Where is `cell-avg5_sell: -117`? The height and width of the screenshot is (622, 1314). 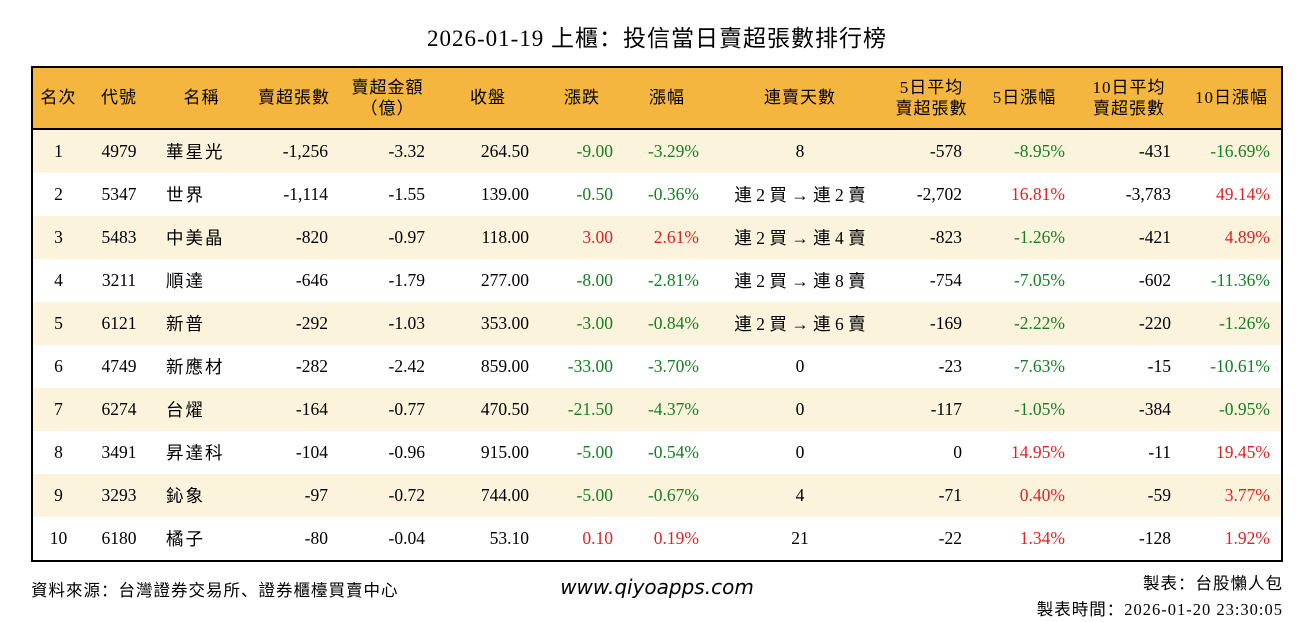 cell-avg5_sell: -117 is located at coordinates (946, 409).